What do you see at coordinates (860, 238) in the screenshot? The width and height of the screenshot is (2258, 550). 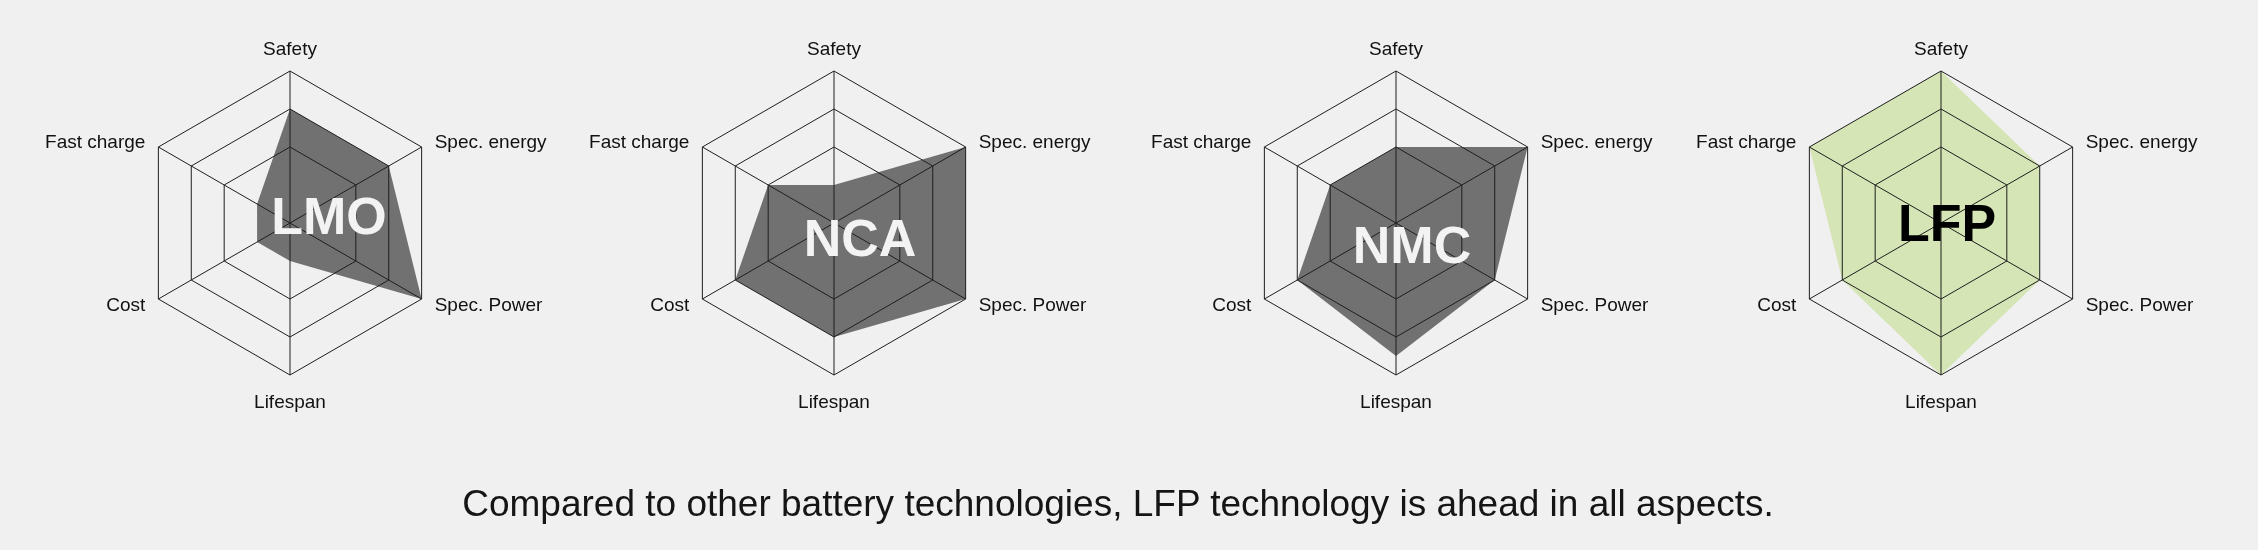 I see `text: NCA` at bounding box center [860, 238].